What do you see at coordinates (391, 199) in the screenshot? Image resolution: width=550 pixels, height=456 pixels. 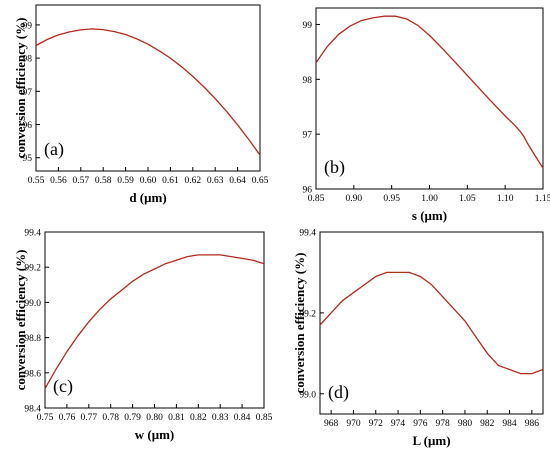 I see `x-tick-label: 0.95` at bounding box center [391, 199].